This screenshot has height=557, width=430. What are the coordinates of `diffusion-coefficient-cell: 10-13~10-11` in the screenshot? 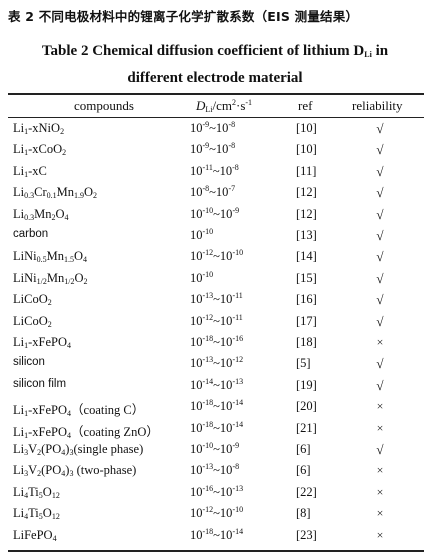 It's located at (216, 299).